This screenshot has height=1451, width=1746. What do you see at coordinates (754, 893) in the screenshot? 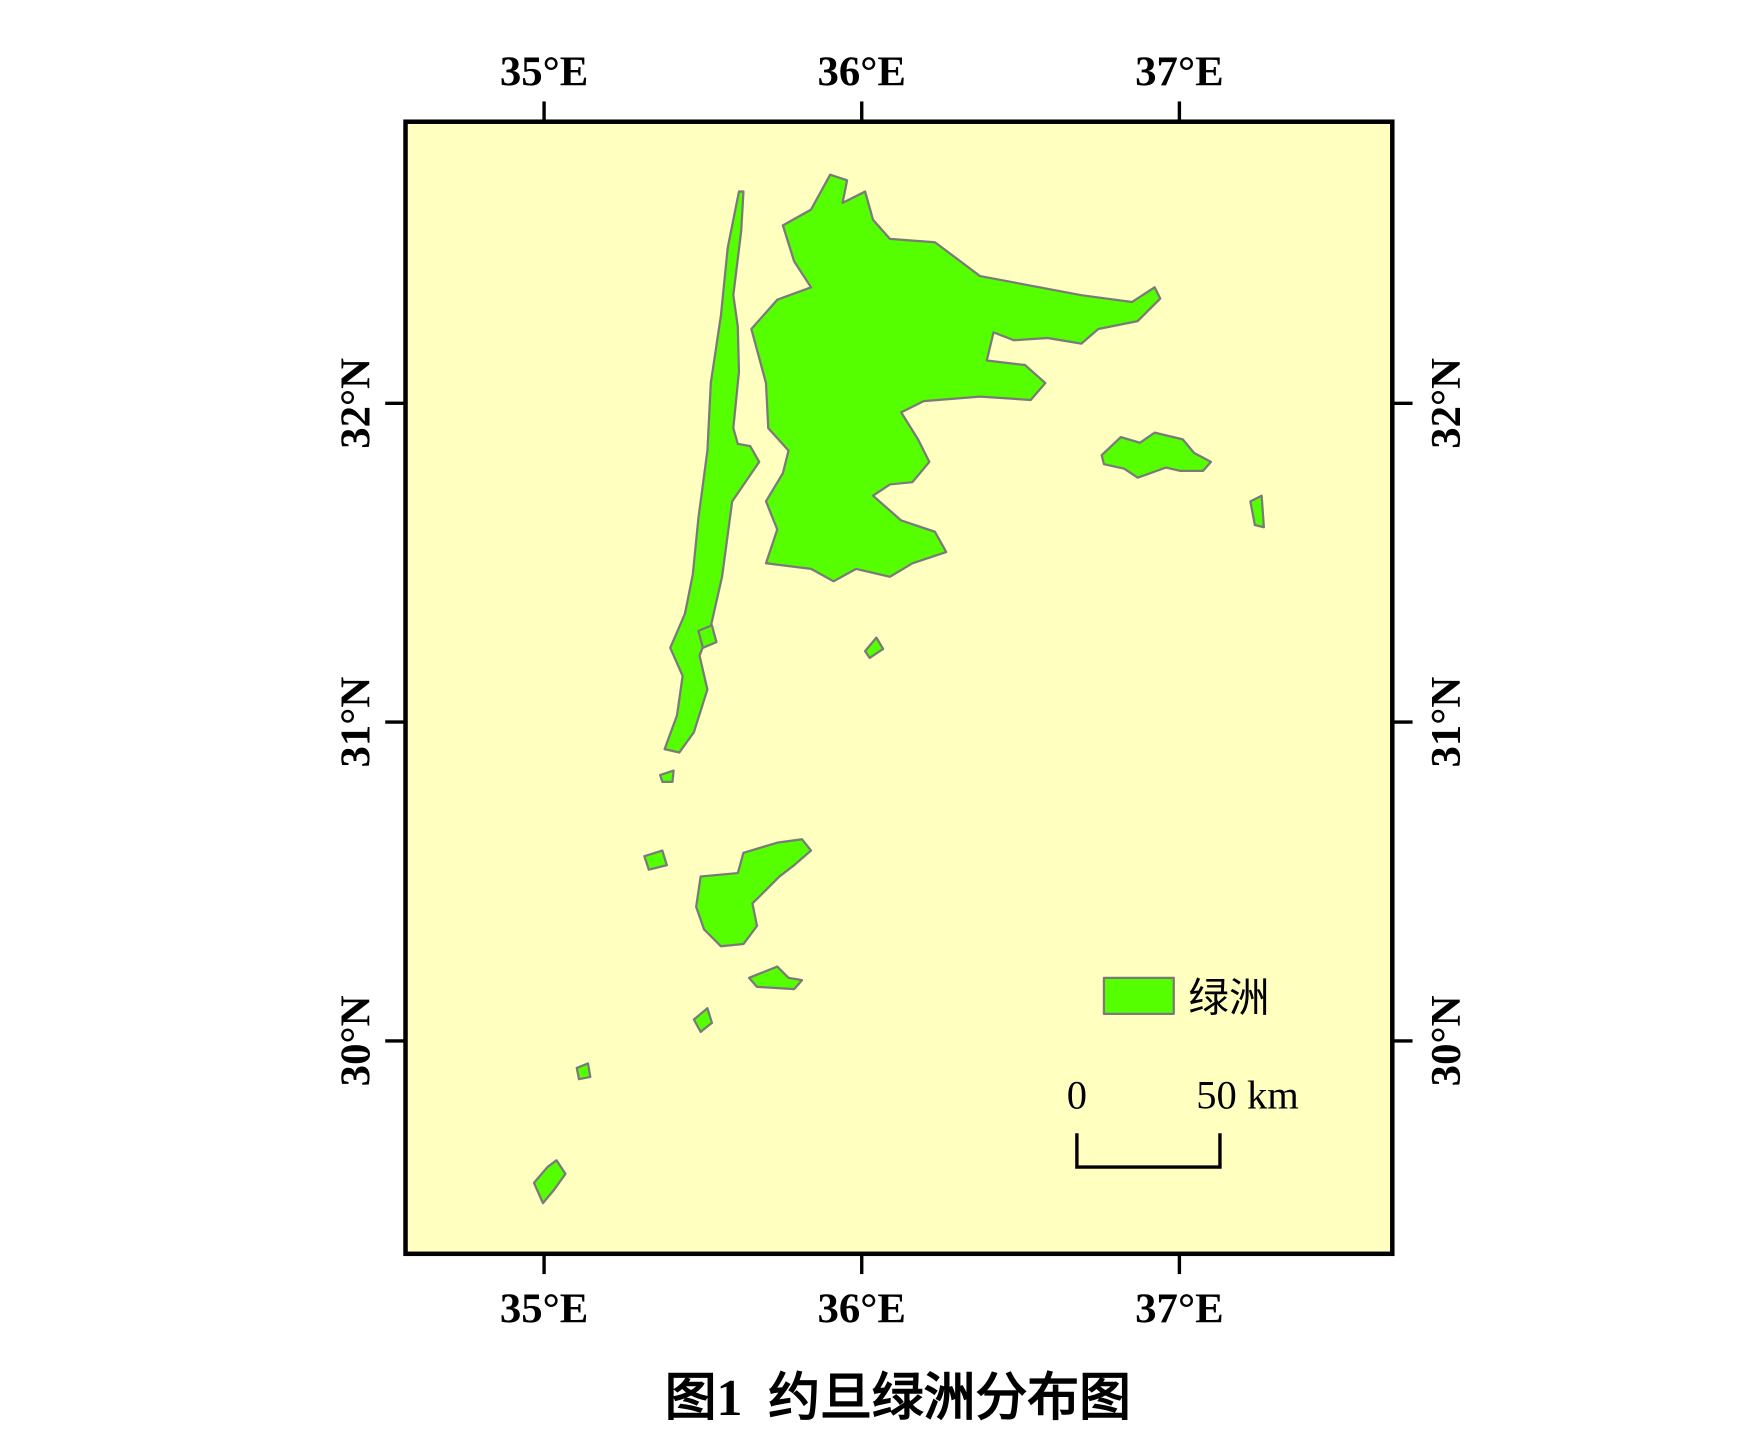
I see `oasis-south` at bounding box center [754, 893].